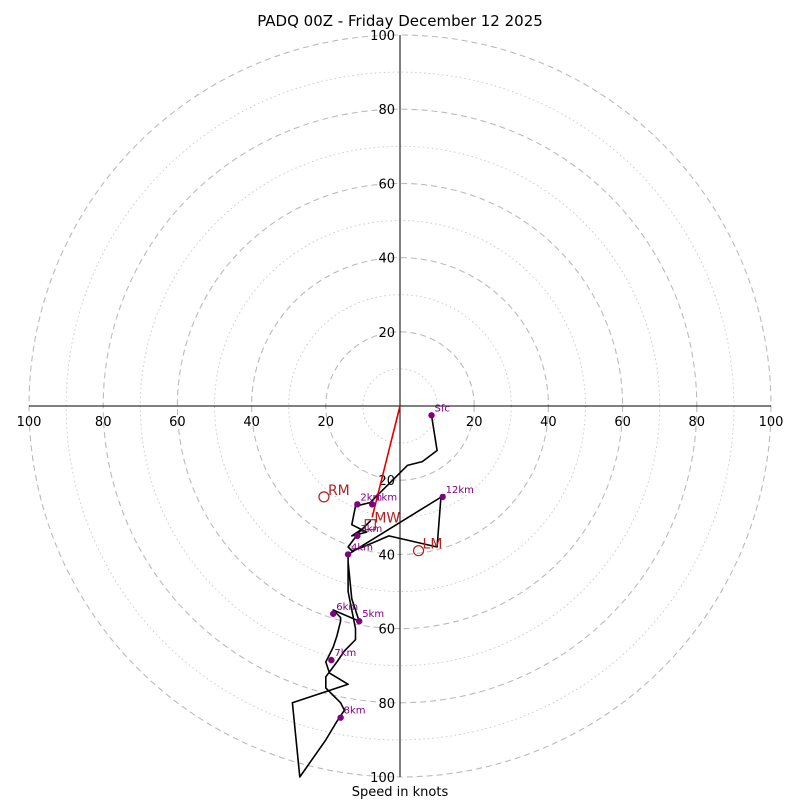  What do you see at coordinates (386, 704) in the screenshot?
I see `tick-down-80: 80` at bounding box center [386, 704].